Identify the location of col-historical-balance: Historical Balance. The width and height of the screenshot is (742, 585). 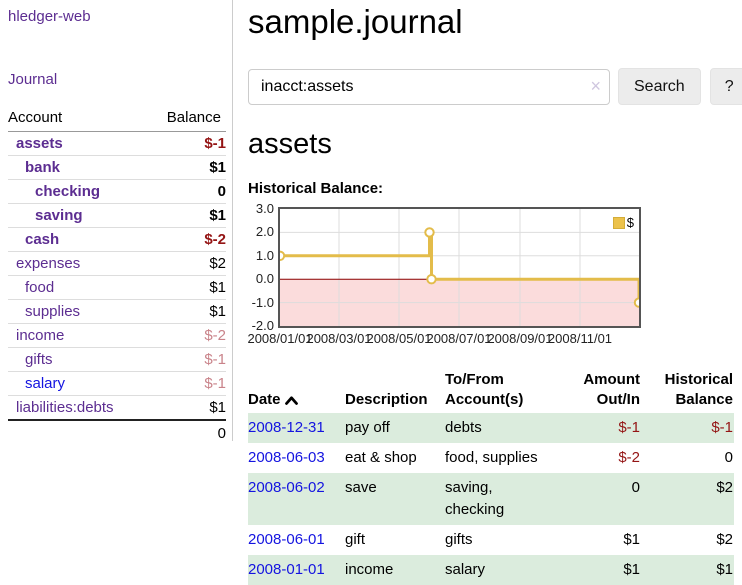
(698, 389).